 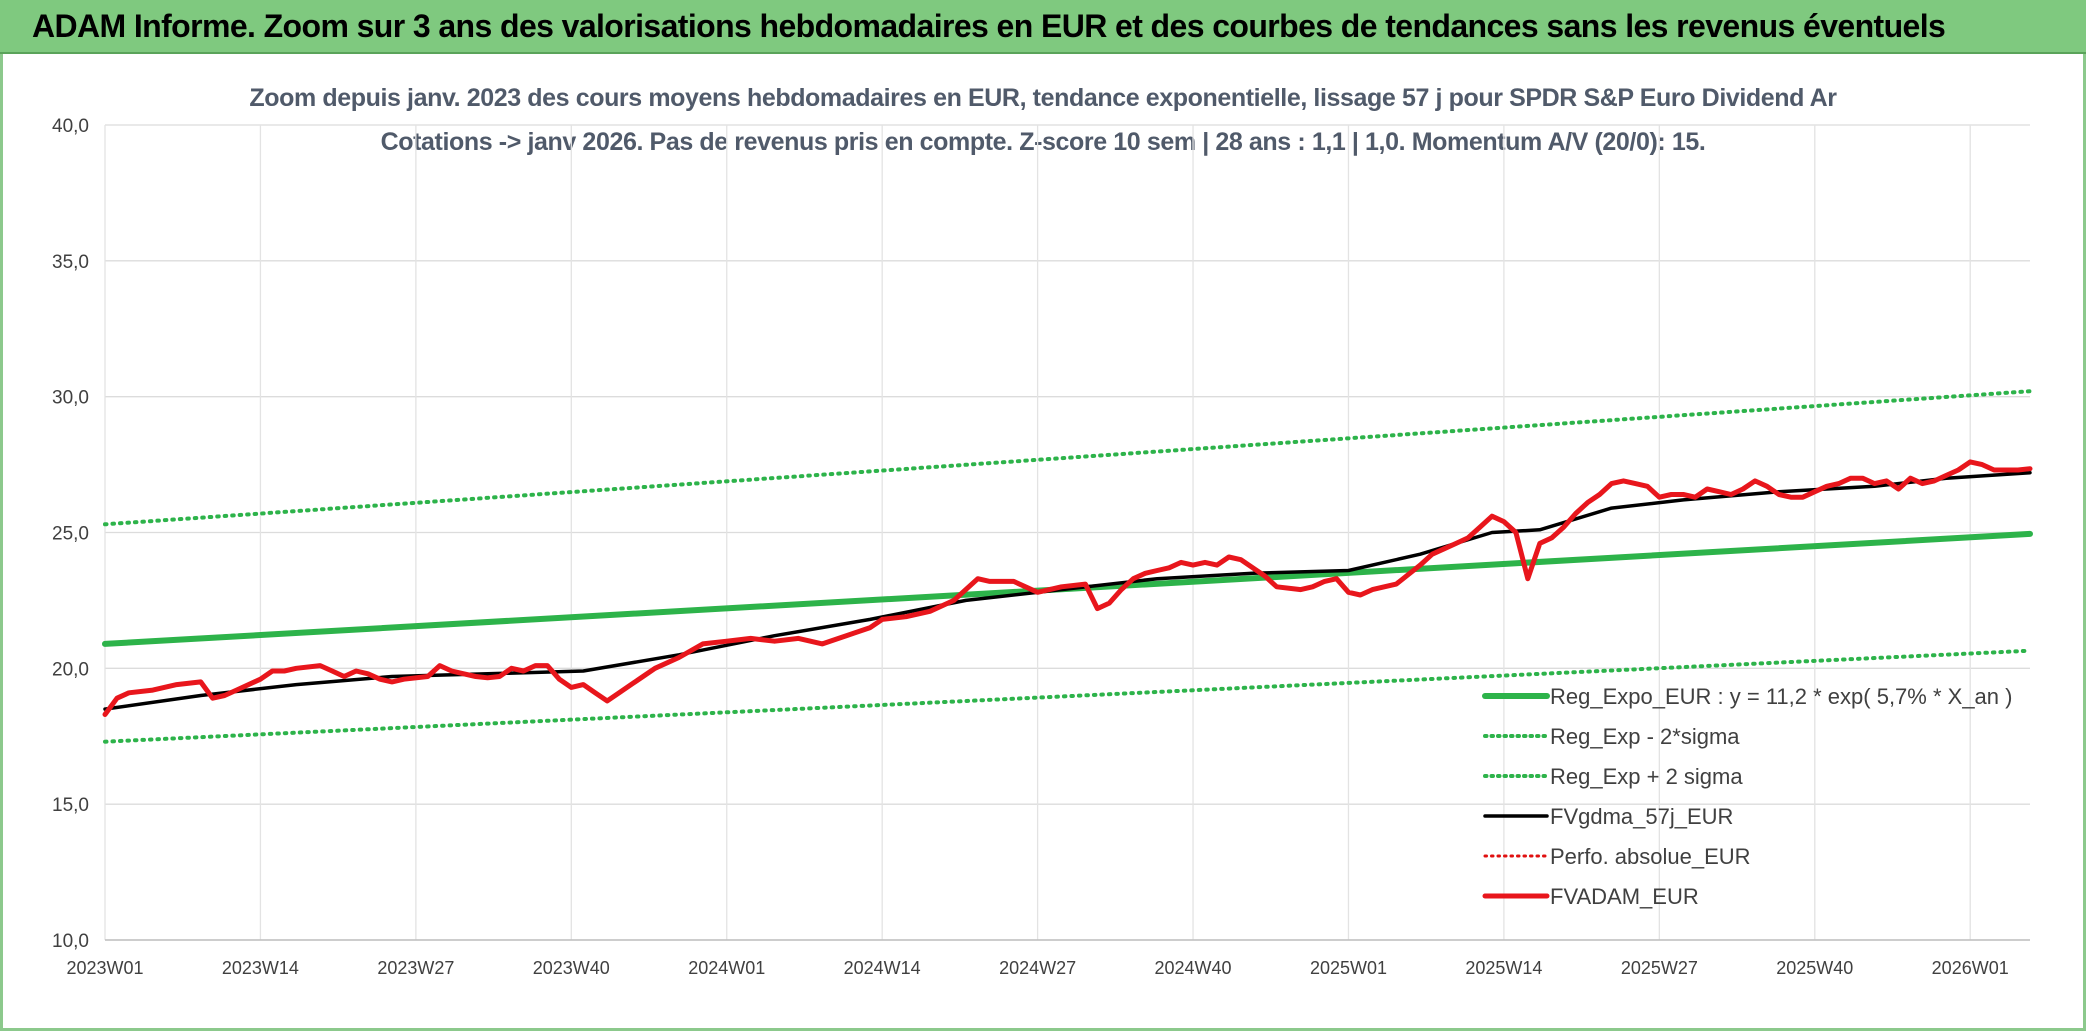 What do you see at coordinates (70, 805) in the screenshot?
I see `y-tick-label: 15,0` at bounding box center [70, 805].